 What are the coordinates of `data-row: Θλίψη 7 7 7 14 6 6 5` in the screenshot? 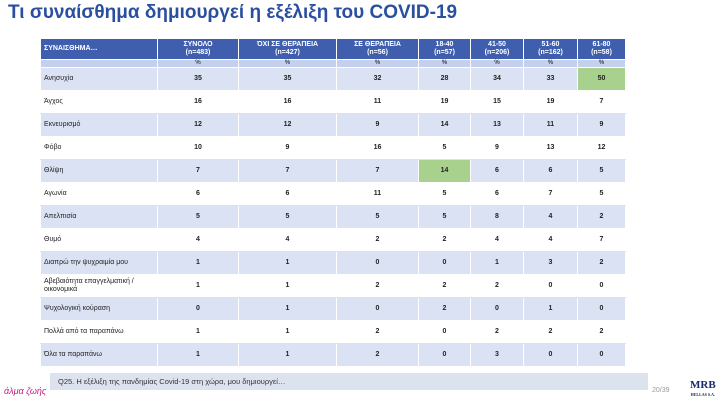 It's located at (333, 171).